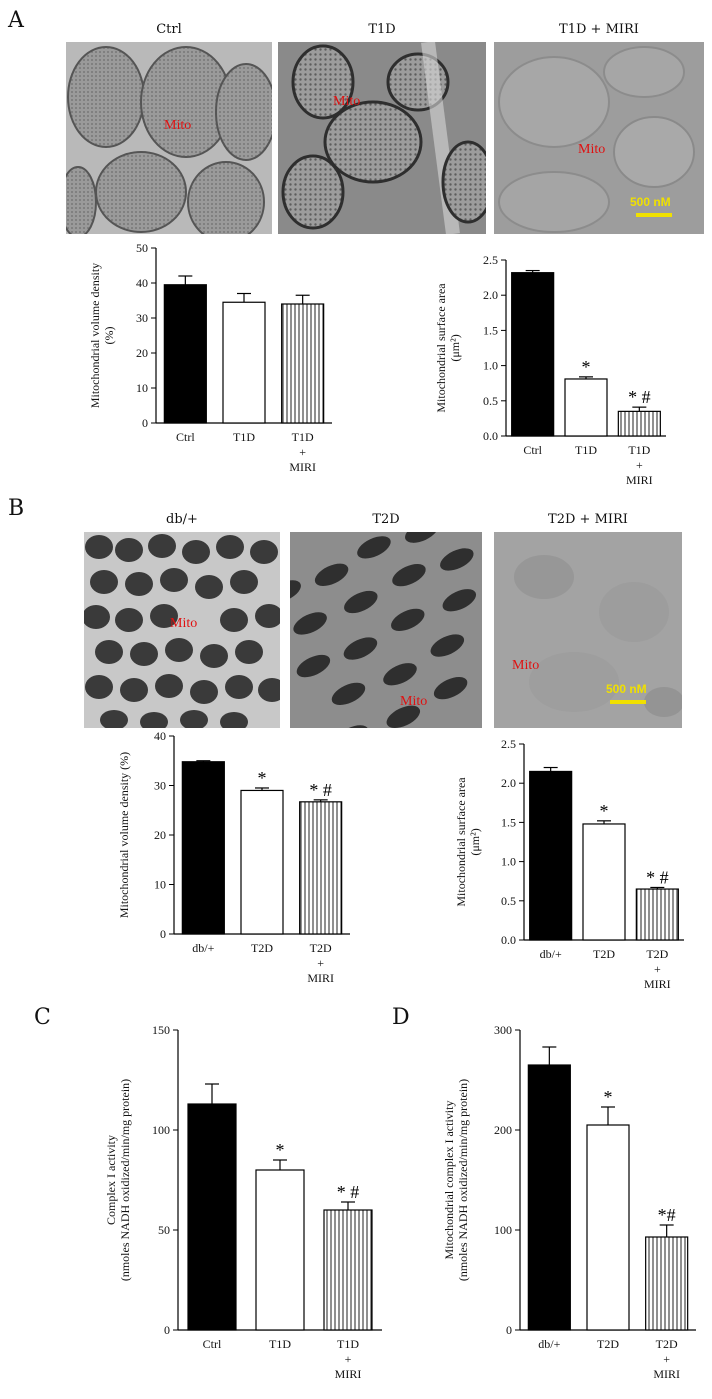 This screenshot has height=1399, width=712. I want to click on category-label-1: T1D, so click(280, 1344).